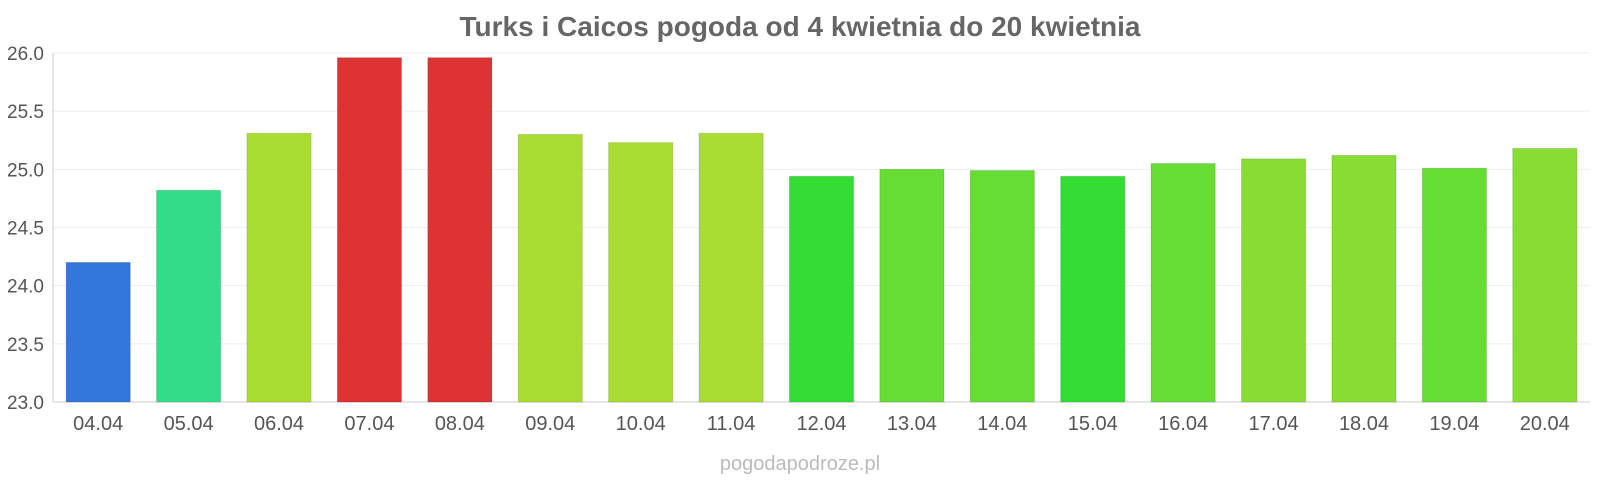 This screenshot has width=1600, height=480. What do you see at coordinates (279, 424) in the screenshot?
I see `x-tick-label: 06.04` at bounding box center [279, 424].